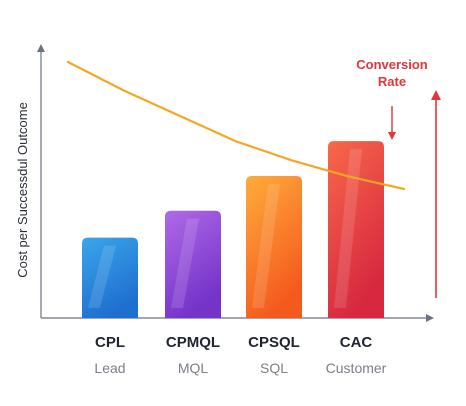 Image resolution: width=466 pixels, height=406 pixels. I want to click on bar-cpmql, so click(193, 264).